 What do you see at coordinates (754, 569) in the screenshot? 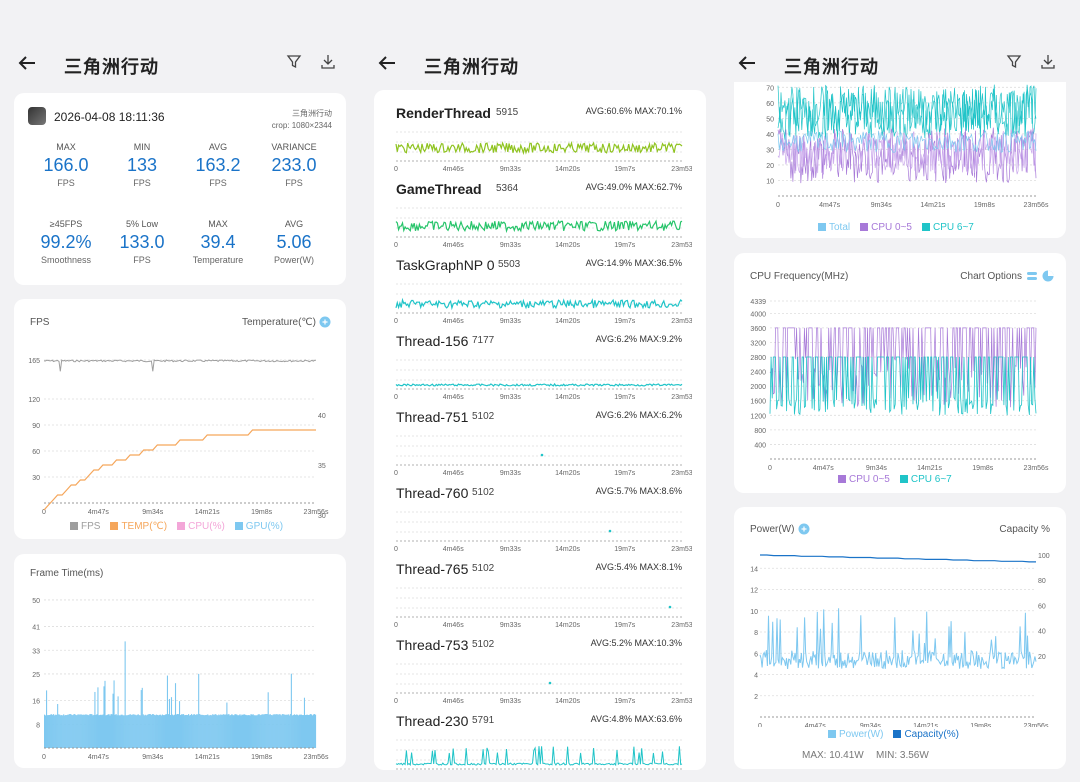
I see `y-tick-label: 14` at bounding box center [754, 569].